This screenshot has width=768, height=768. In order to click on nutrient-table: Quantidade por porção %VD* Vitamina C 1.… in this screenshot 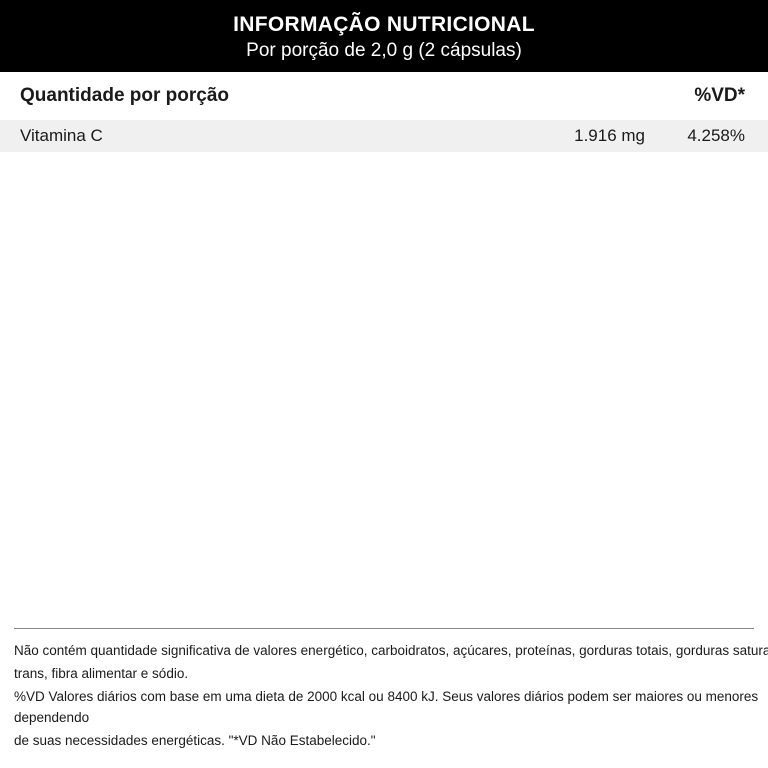, I will do `click(384, 112)`.